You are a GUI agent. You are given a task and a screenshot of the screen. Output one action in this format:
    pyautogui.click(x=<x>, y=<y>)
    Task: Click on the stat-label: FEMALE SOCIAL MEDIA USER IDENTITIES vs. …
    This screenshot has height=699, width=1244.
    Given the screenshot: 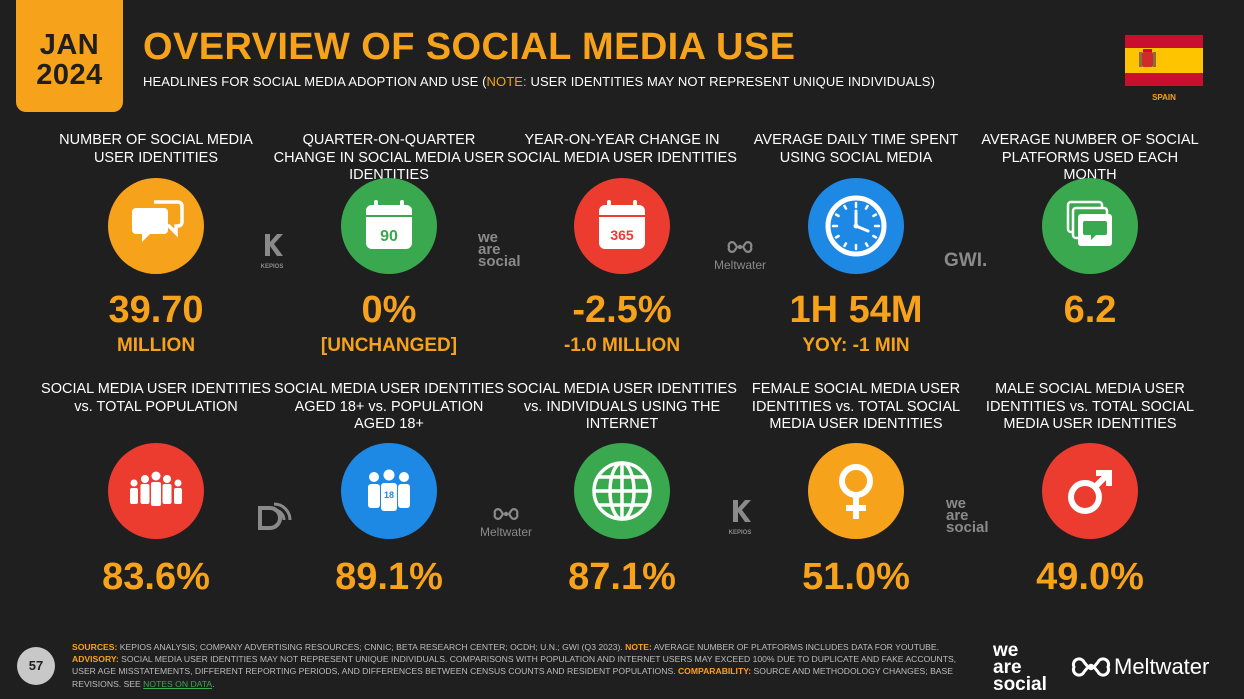 What is the action you would take?
    pyautogui.click(x=856, y=406)
    